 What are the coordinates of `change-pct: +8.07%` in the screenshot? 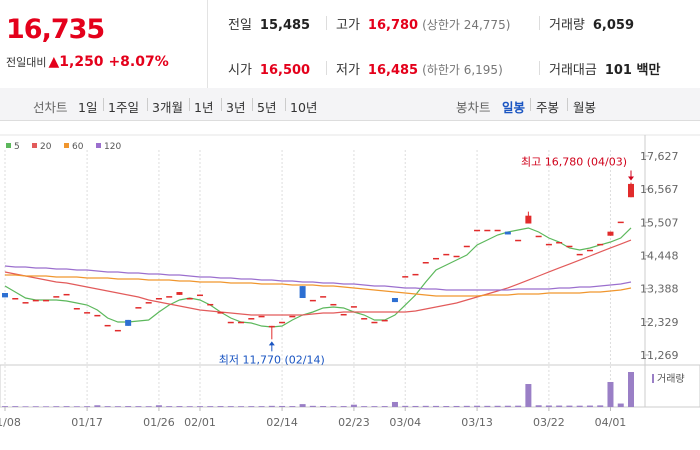 It's located at (138, 62).